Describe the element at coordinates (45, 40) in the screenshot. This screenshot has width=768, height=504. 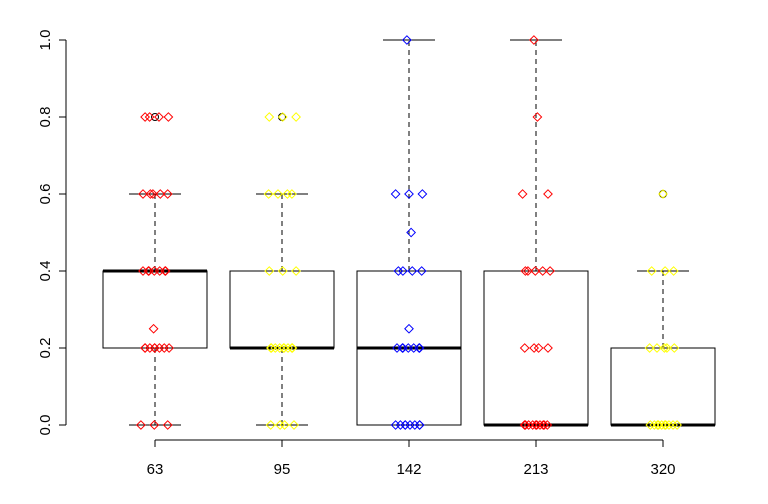
I see `y-tick-label: 1.0` at that location.